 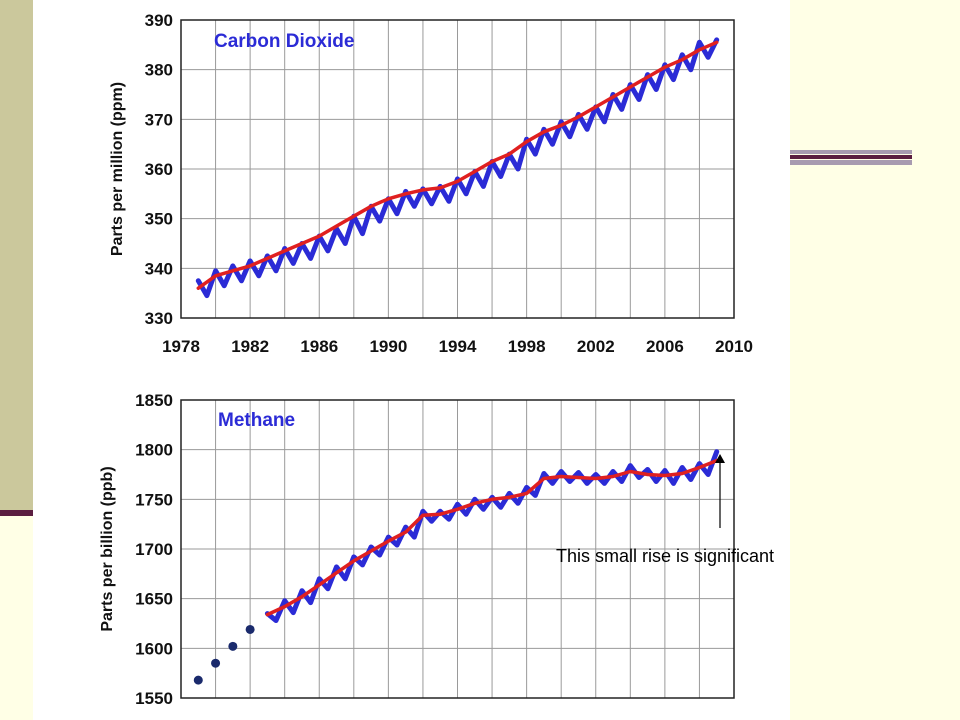 I want to click on annotation-caption: This small rise is significant, so click(x=665, y=556).